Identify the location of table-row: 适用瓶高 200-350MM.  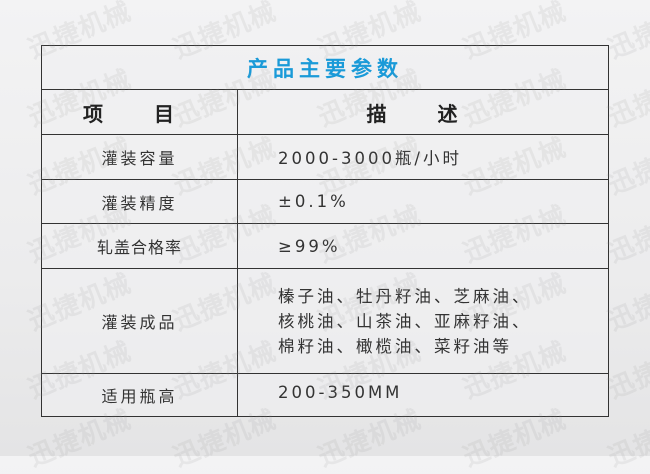
(325, 394).